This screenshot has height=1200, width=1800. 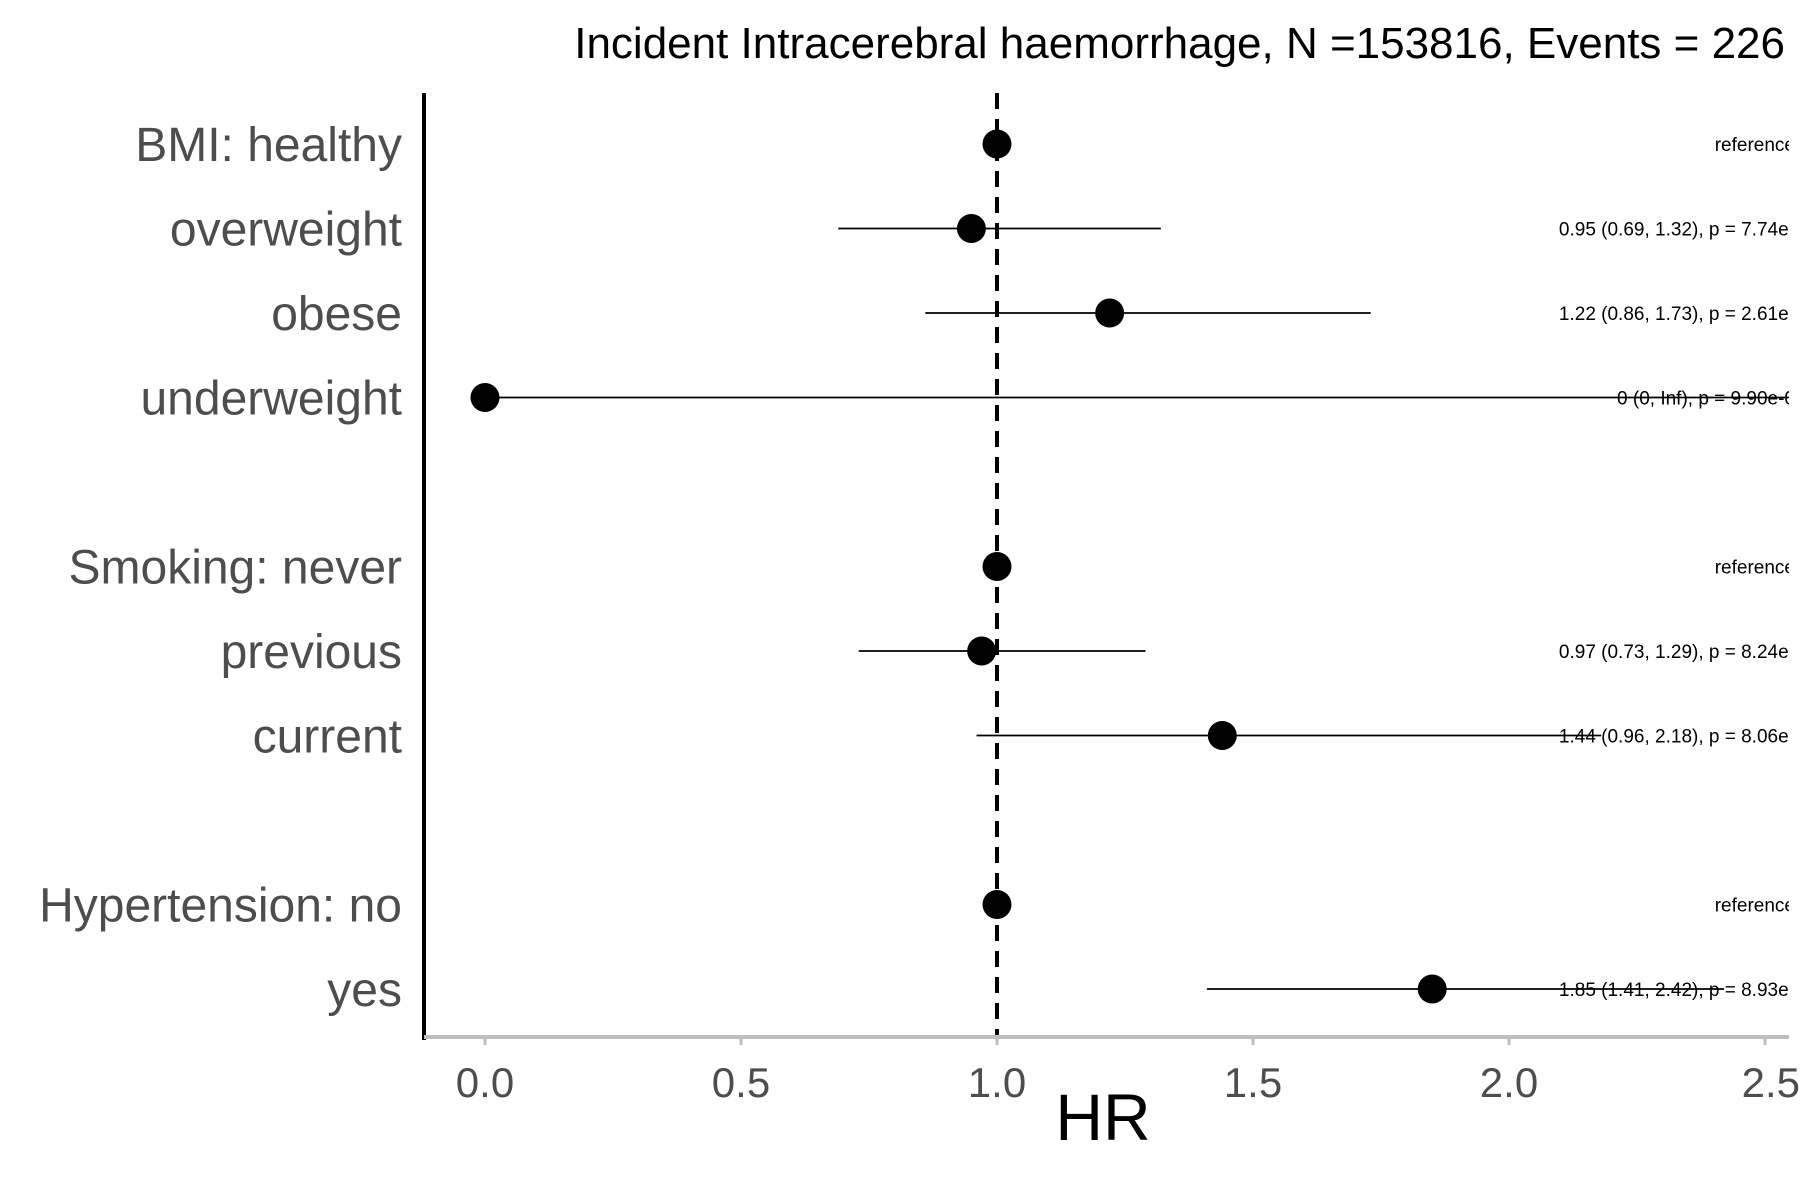 What do you see at coordinates (1253, 1082) in the screenshot?
I see `x-tick-label: 1.5` at bounding box center [1253, 1082].